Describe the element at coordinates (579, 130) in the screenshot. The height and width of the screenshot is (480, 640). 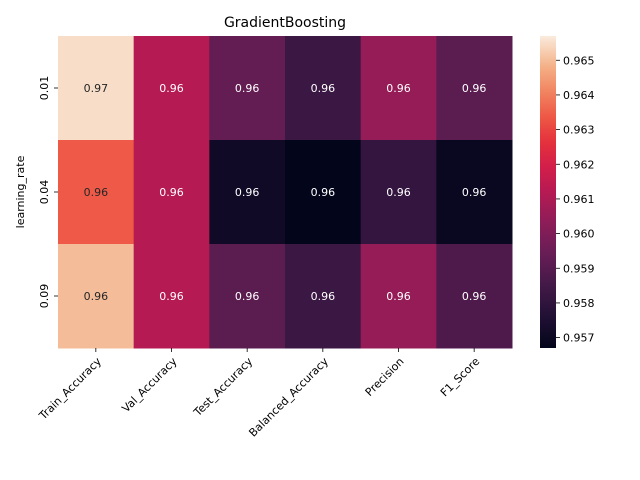
I see `colorbar-tick-label: 0.963` at that location.